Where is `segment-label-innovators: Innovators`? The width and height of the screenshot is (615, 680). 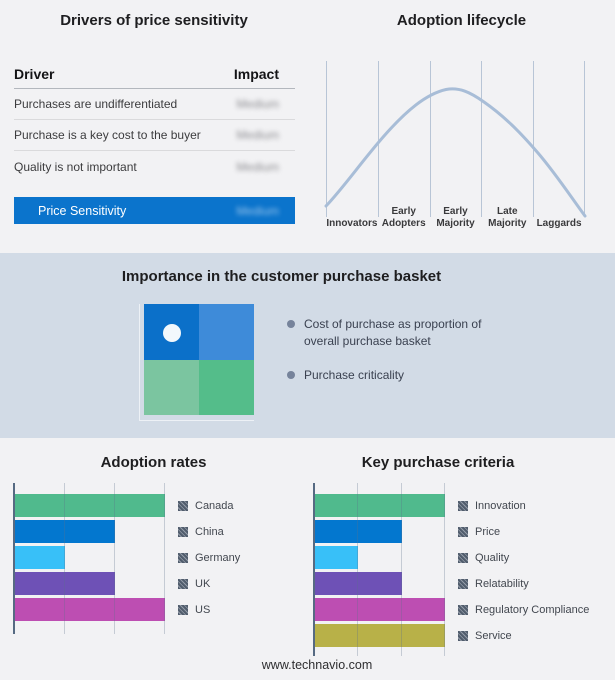
segment-label-innovators: Innovators is located at coordinates (352, 223).